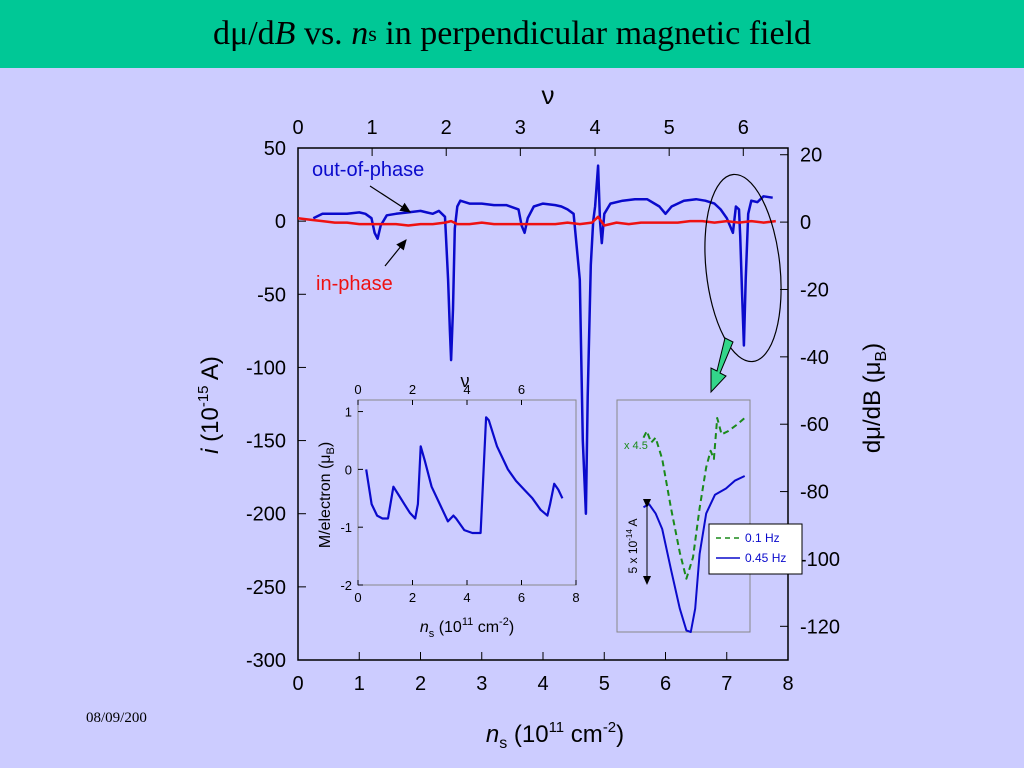 The width and height of the screenshot is (1024, 768). Describe the element at coordinates (210, 427) in the screenshot. I see `y-left-label-pre: (10` at that location.